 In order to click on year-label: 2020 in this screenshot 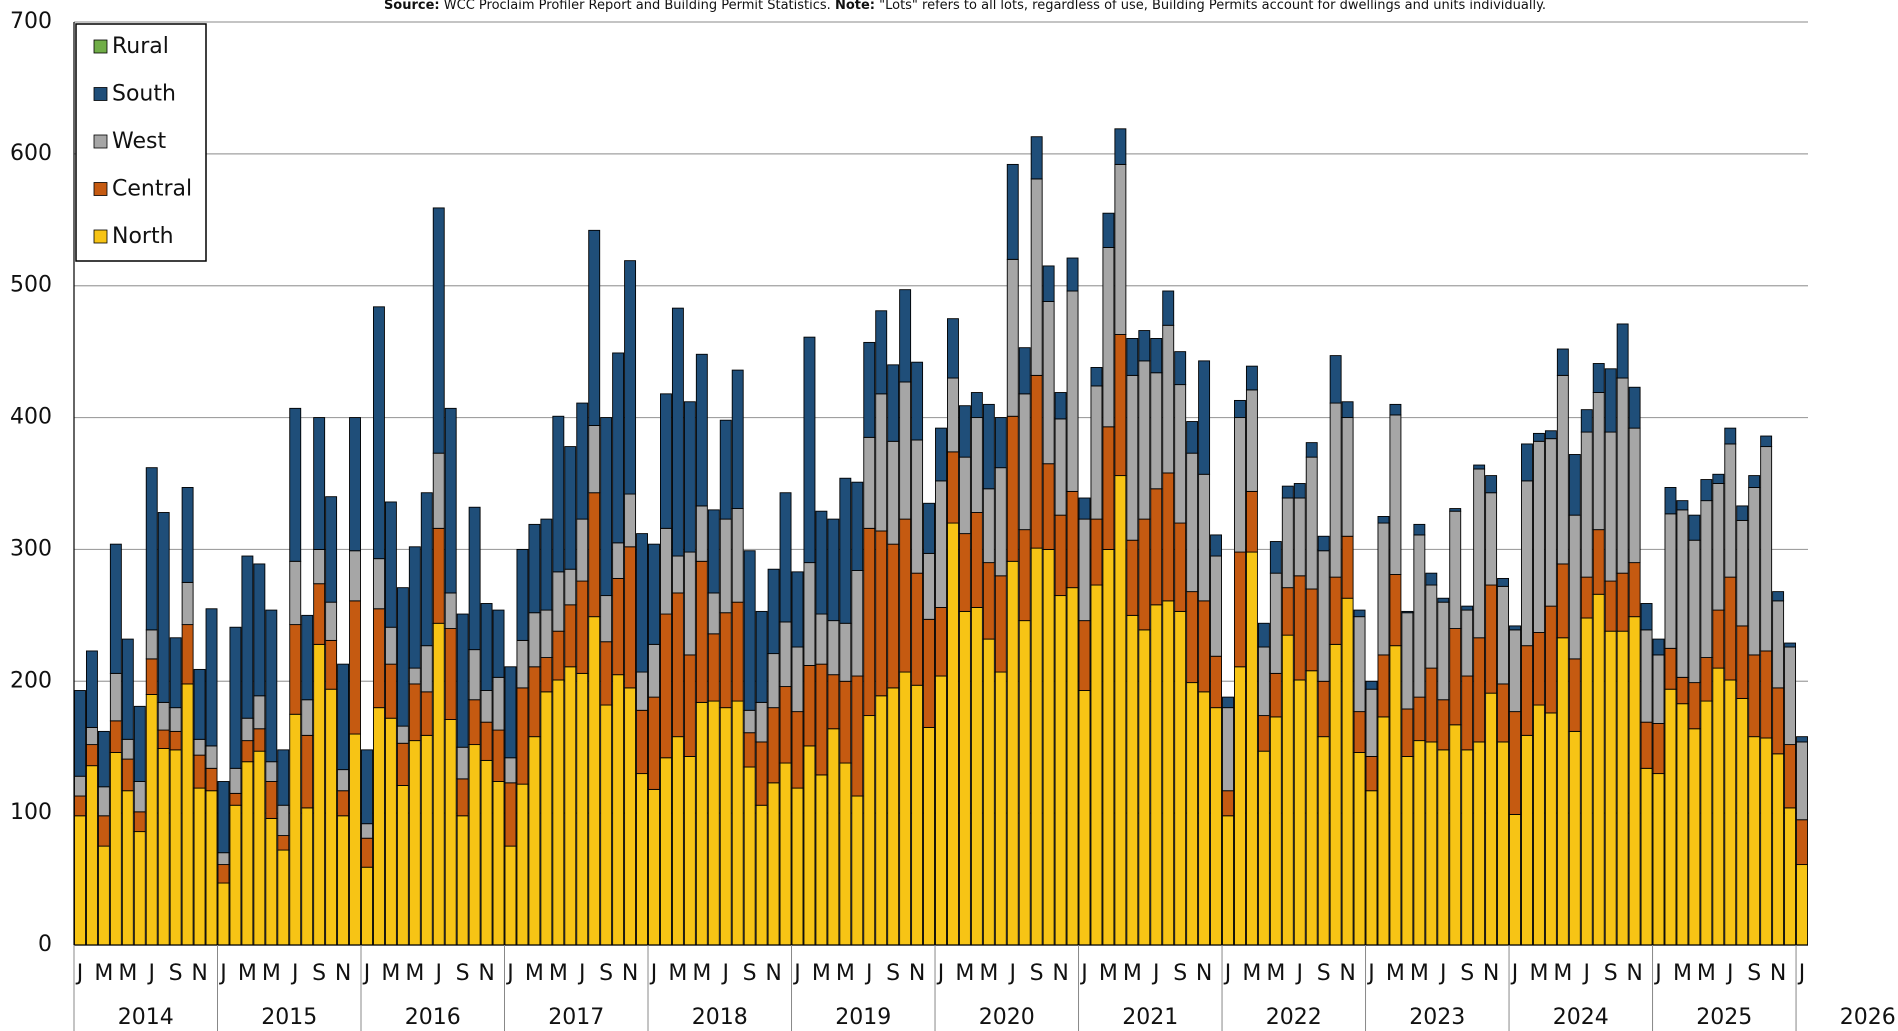, I will do `click(1007, 1017)`.